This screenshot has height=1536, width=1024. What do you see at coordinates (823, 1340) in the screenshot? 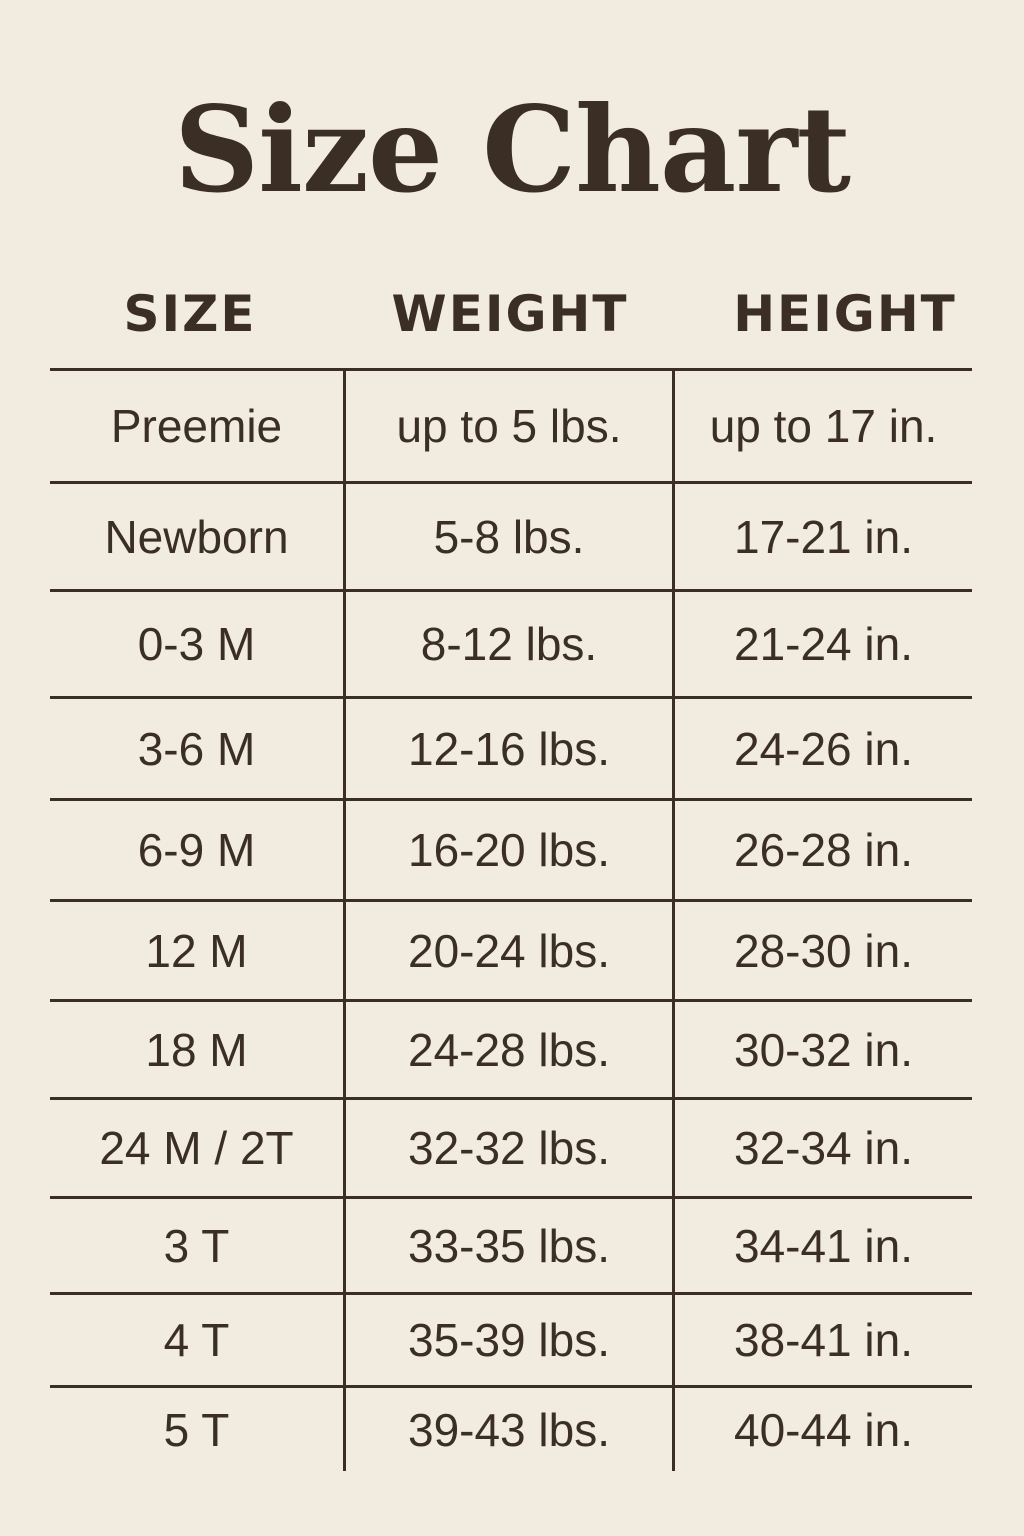
I see `cell-height: 38-41 in.` at bounding box center [823, 1340].